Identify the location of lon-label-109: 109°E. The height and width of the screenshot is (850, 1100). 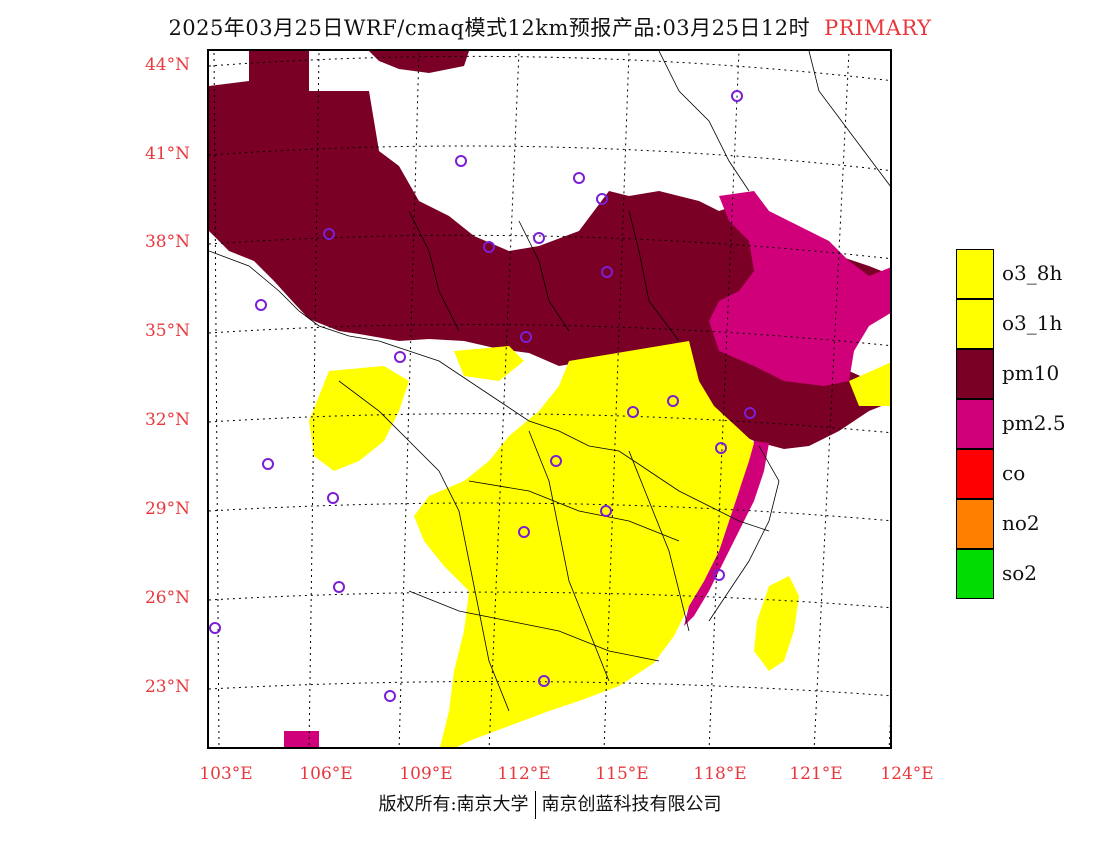
(426, 774).